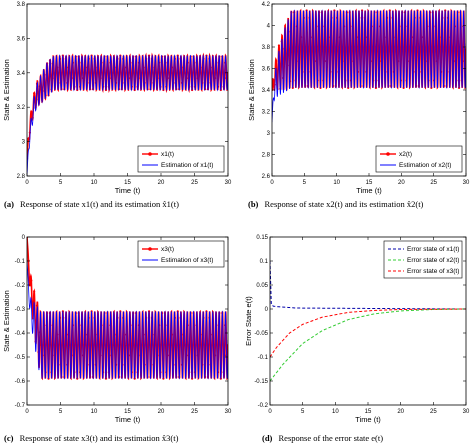  I want to click on y-tick-label: -0.7, so click(20, 406).